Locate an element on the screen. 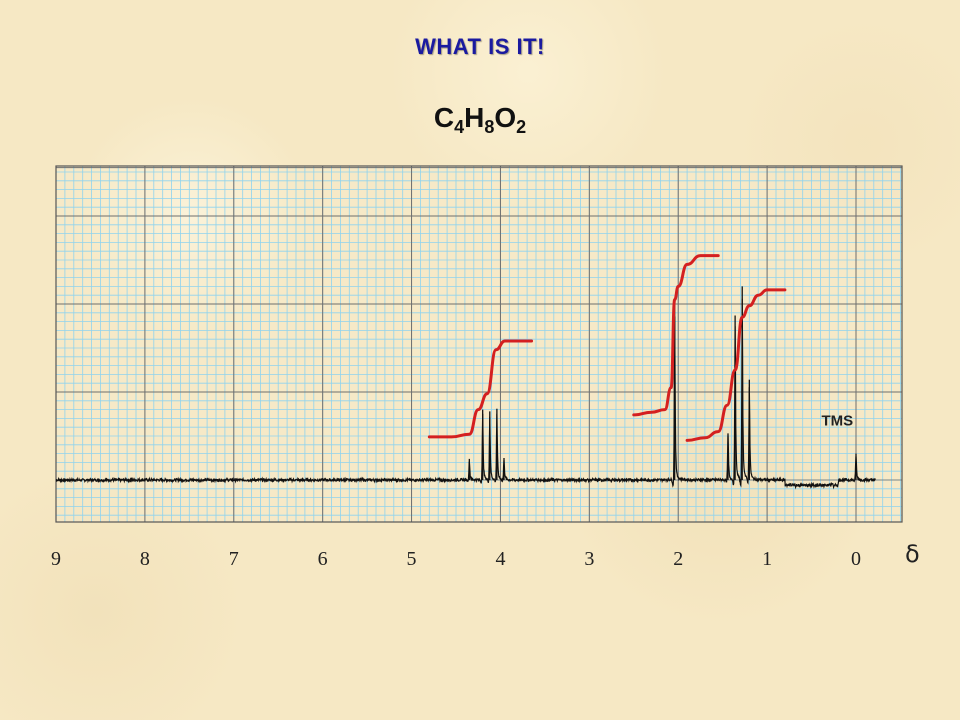  formula-element: O is located at coordinates (505, 117).